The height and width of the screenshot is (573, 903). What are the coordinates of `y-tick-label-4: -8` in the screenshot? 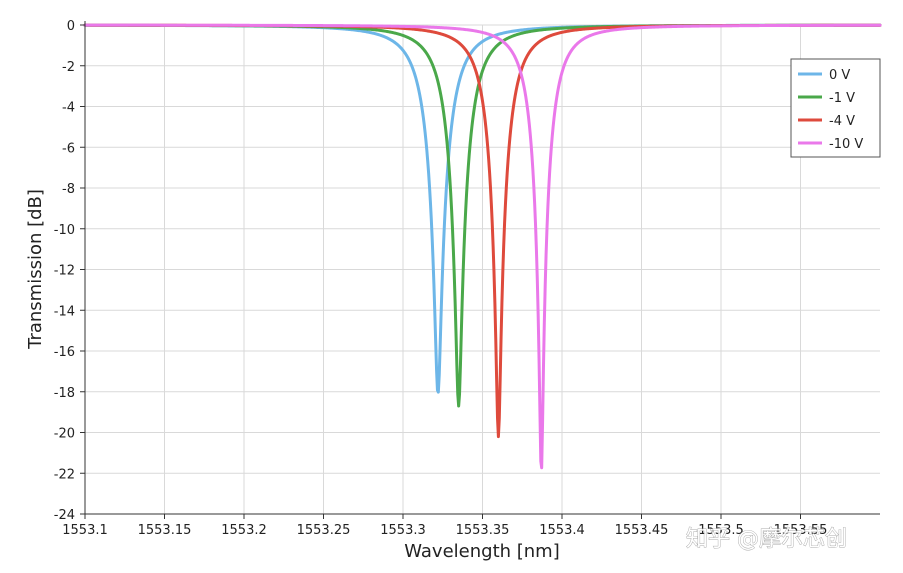 It's located at (68, 189).